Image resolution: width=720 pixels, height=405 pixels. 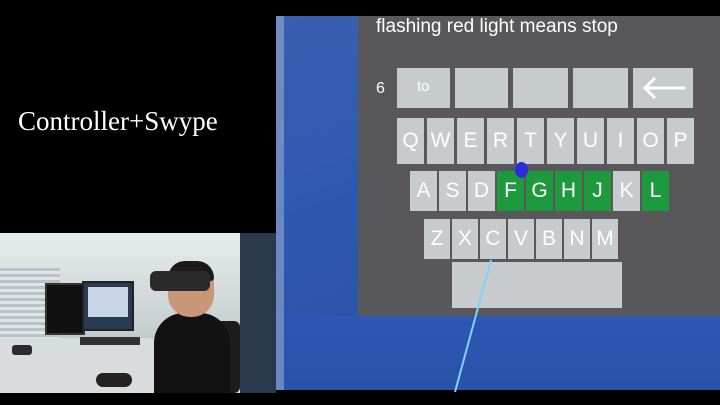 What do you see at coordinates (190, 327) in the screenshot?
I see `user-with-headset` at bounding box center [190, 327].